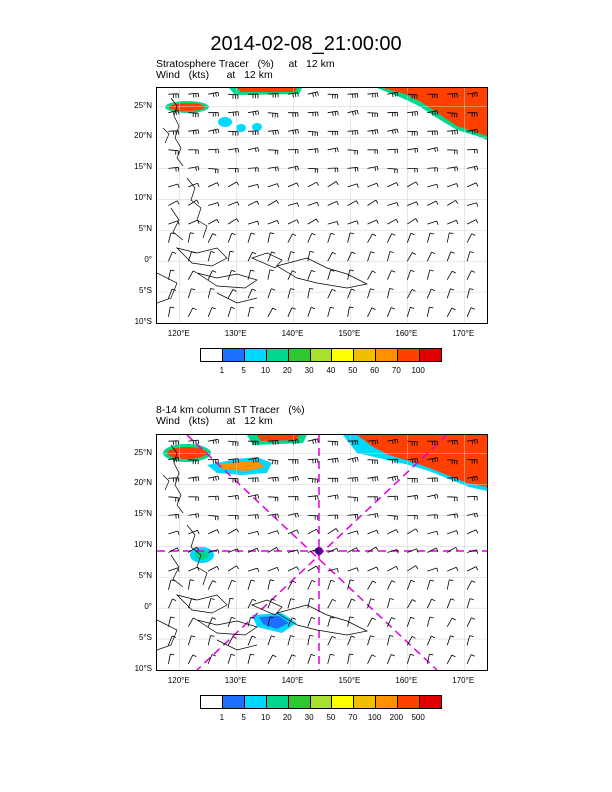 This screenshot has width=612, height=792. Describe the element at coordinates (145, 576) in the screenshot. I see `lat-tick-label: 5°N` at that location.